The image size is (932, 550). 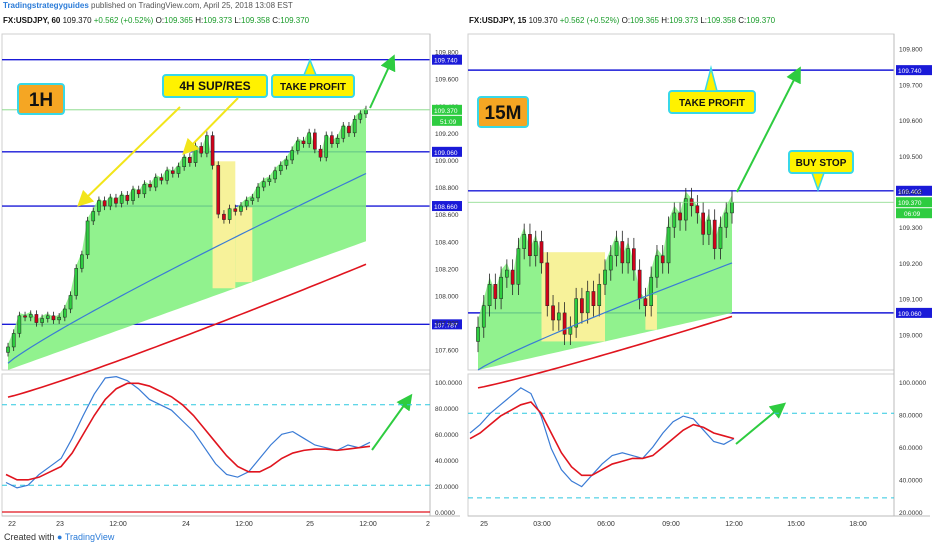 I want to click on stoch-tick-label: 0.0000, so click(x=445, y=513).